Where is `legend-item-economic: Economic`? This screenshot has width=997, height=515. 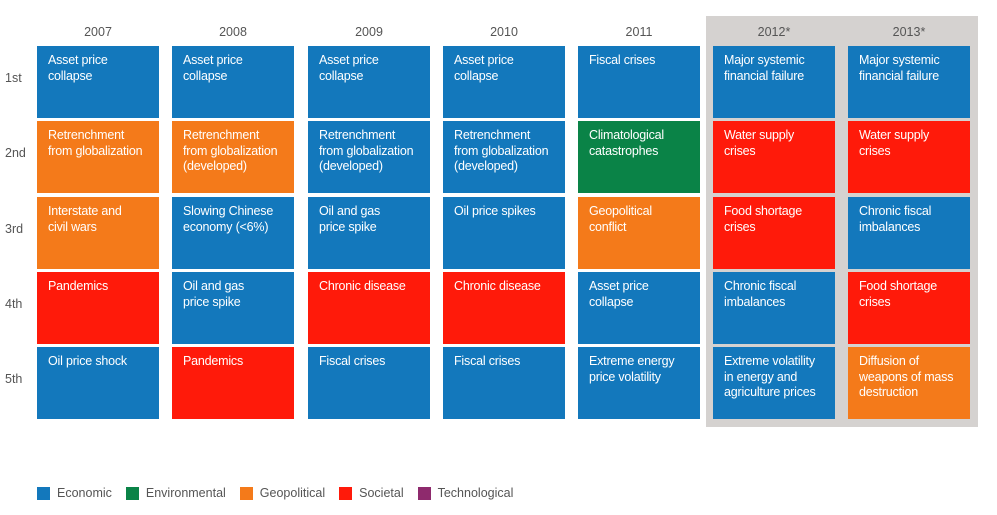 legend-item-economic: Economic is located at coordinates (74, 493).